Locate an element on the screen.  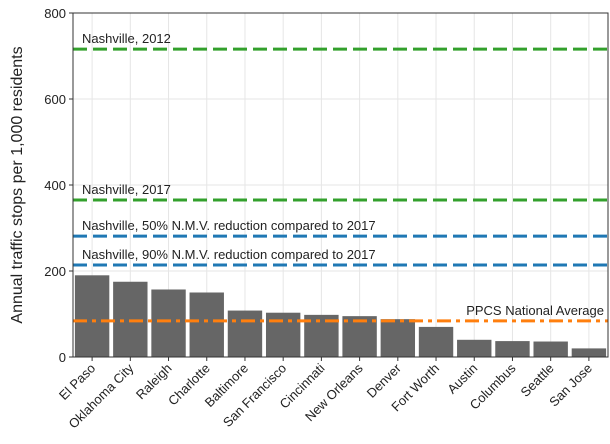
y-tick-label: 800 is located at coordinates (55, 13).